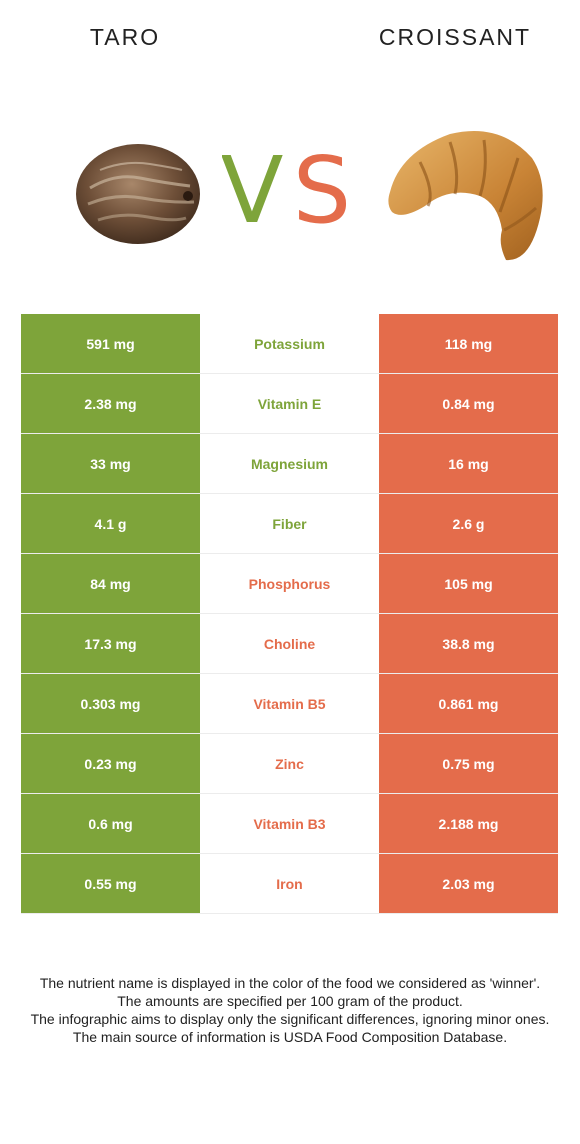 Image resolution: width=580 pixels, height=1144 pixels. Describe the element at coordinates (110, 463) in the screenshot. I see `taro-value: 33 mg` at that location.